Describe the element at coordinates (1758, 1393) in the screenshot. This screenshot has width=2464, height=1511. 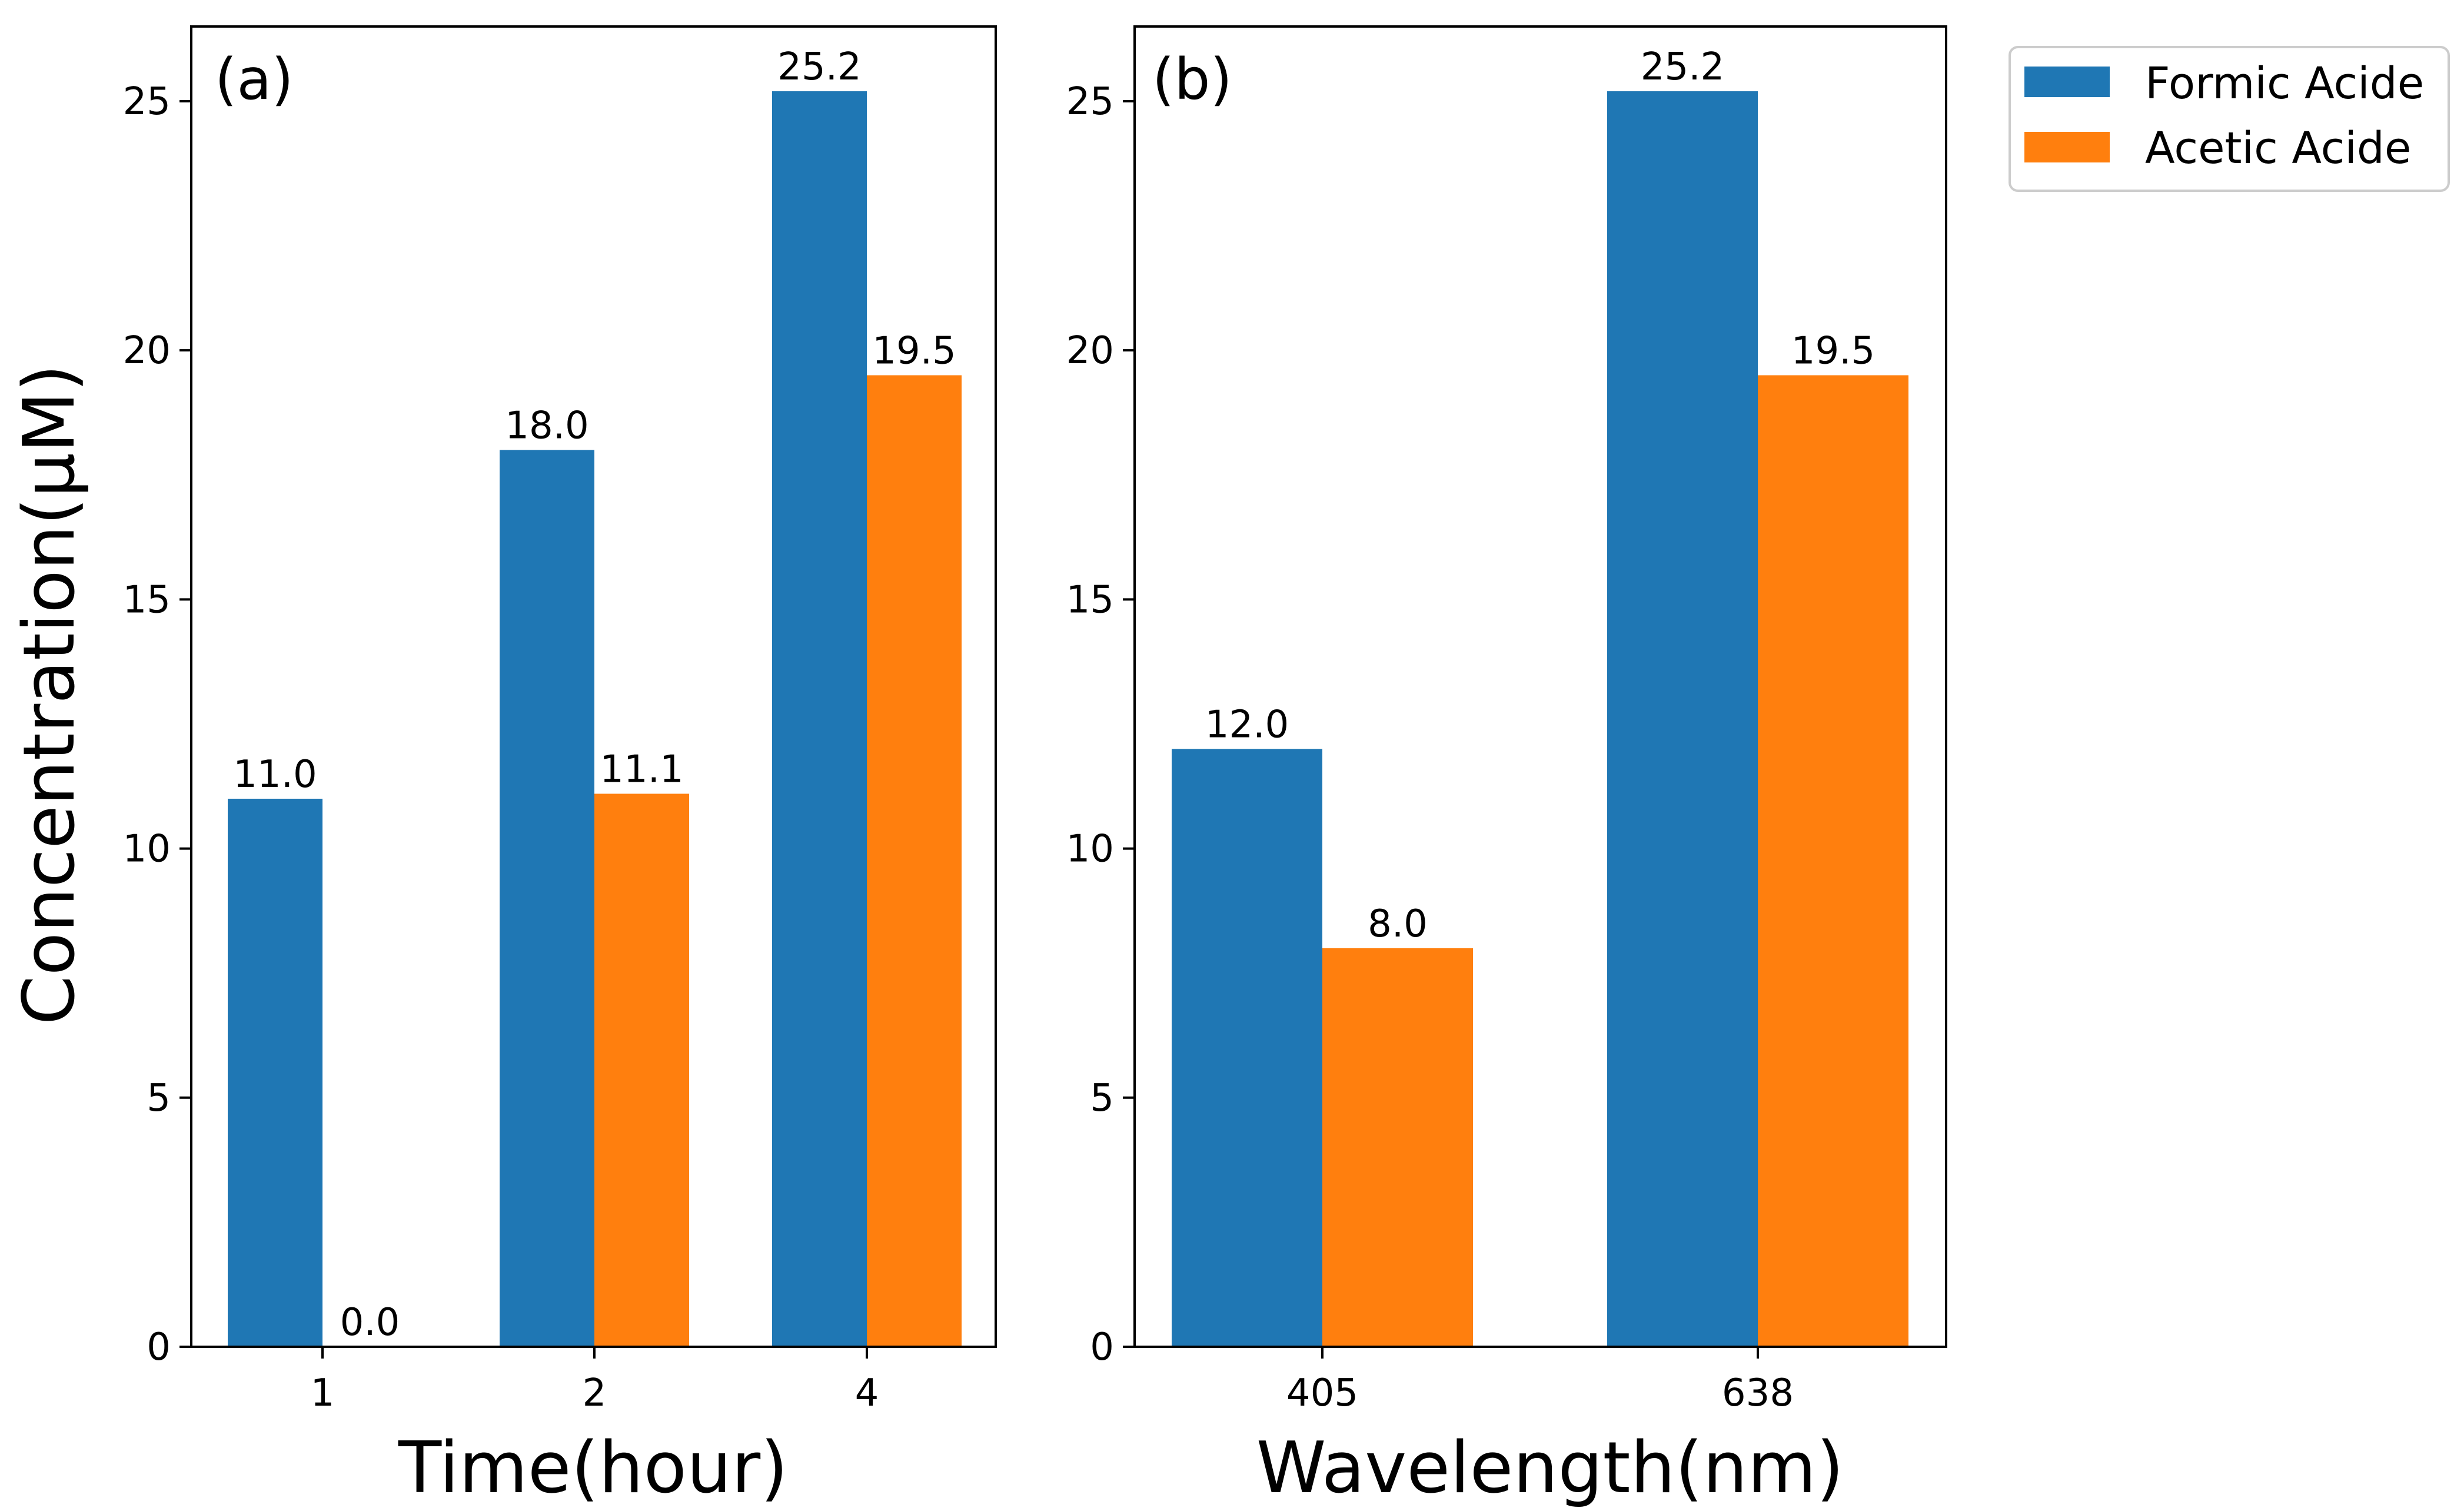
I see `x-tick-label: 638` at that location.